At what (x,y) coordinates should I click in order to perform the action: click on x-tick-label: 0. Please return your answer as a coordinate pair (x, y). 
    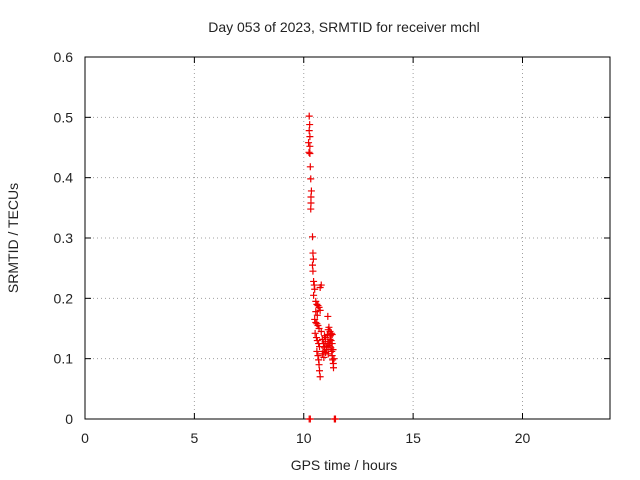
    Looking at the image, I should click on (85, 438).